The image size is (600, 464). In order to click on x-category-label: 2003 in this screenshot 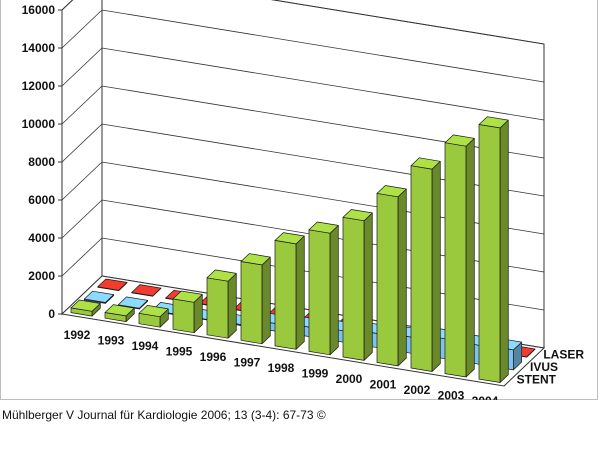, I will do `click(451, 394)`.